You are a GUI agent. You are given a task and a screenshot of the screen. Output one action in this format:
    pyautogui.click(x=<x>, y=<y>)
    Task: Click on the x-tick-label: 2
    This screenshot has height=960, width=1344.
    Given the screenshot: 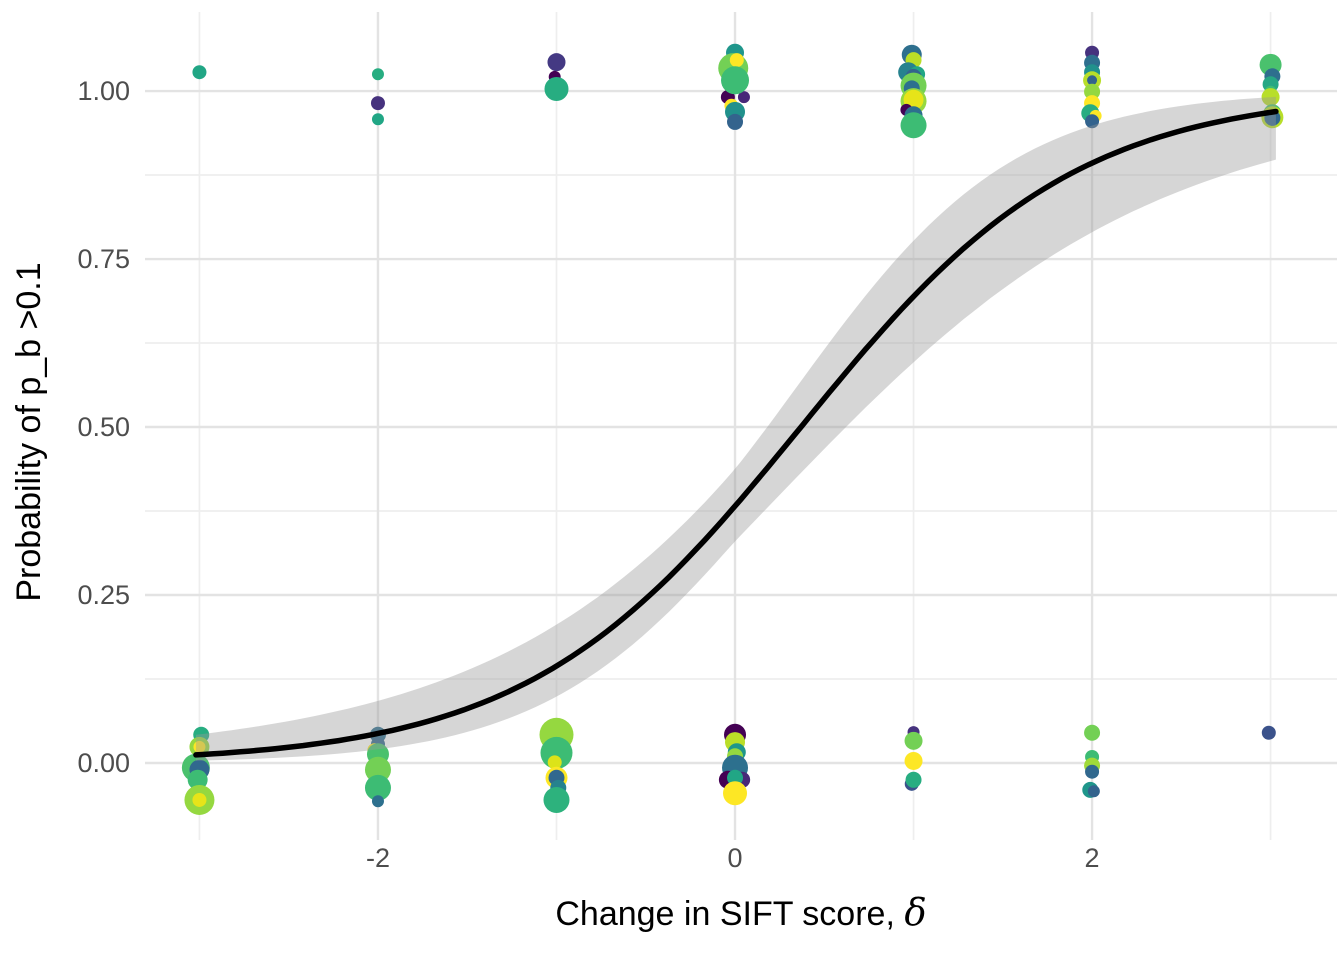 What is the action you would take?
    pyautogui.click(x=1092, y=858)
    